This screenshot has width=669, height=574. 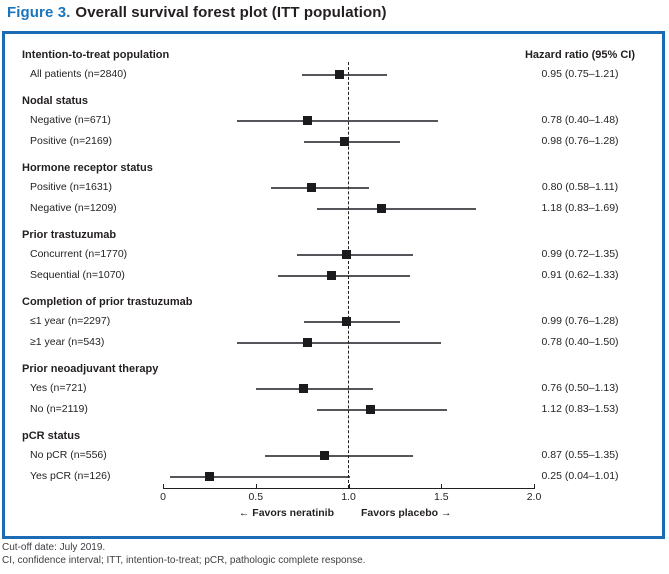 What do you see at coordinates (59, 409) in the screenshot?
I see `row-label: No (n=2119)` at bounding box center [59, 409].